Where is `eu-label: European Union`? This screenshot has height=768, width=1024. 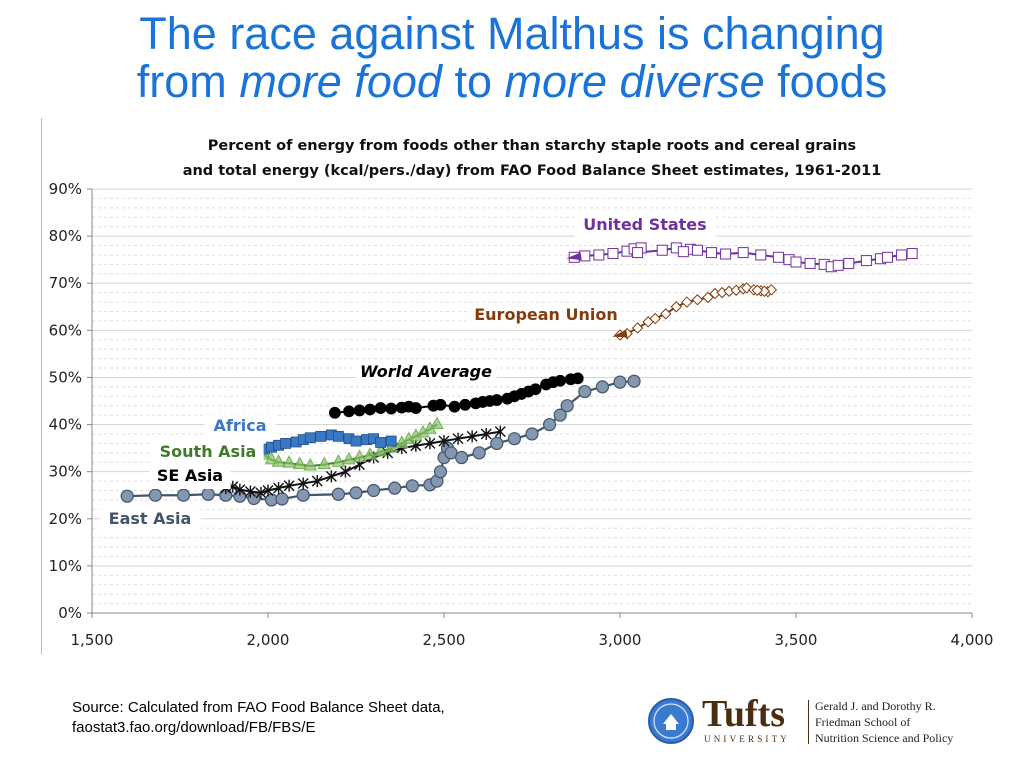 eu-label: European Union is located at coordinates (546, 314).